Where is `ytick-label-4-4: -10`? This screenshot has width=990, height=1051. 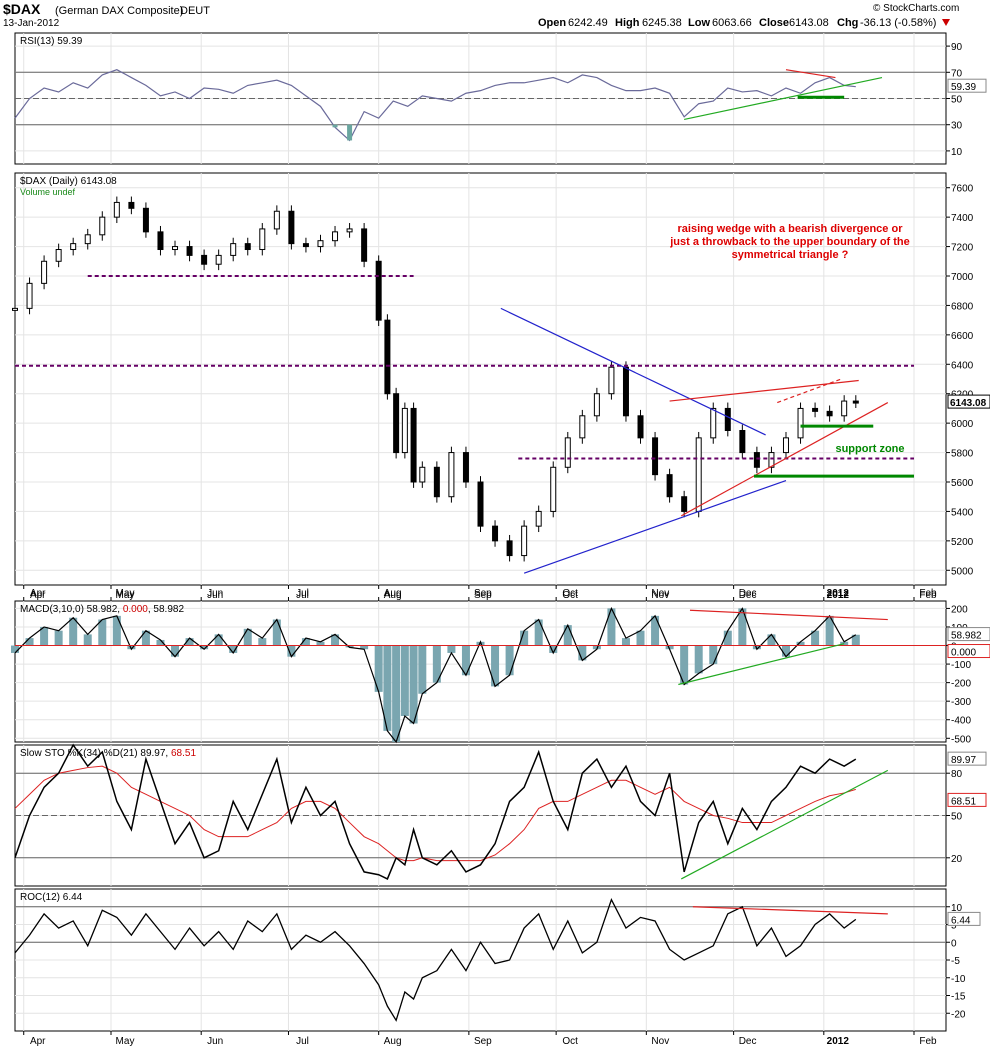 ytick-label-4-4: -10 is located at coordinates (958, 979).